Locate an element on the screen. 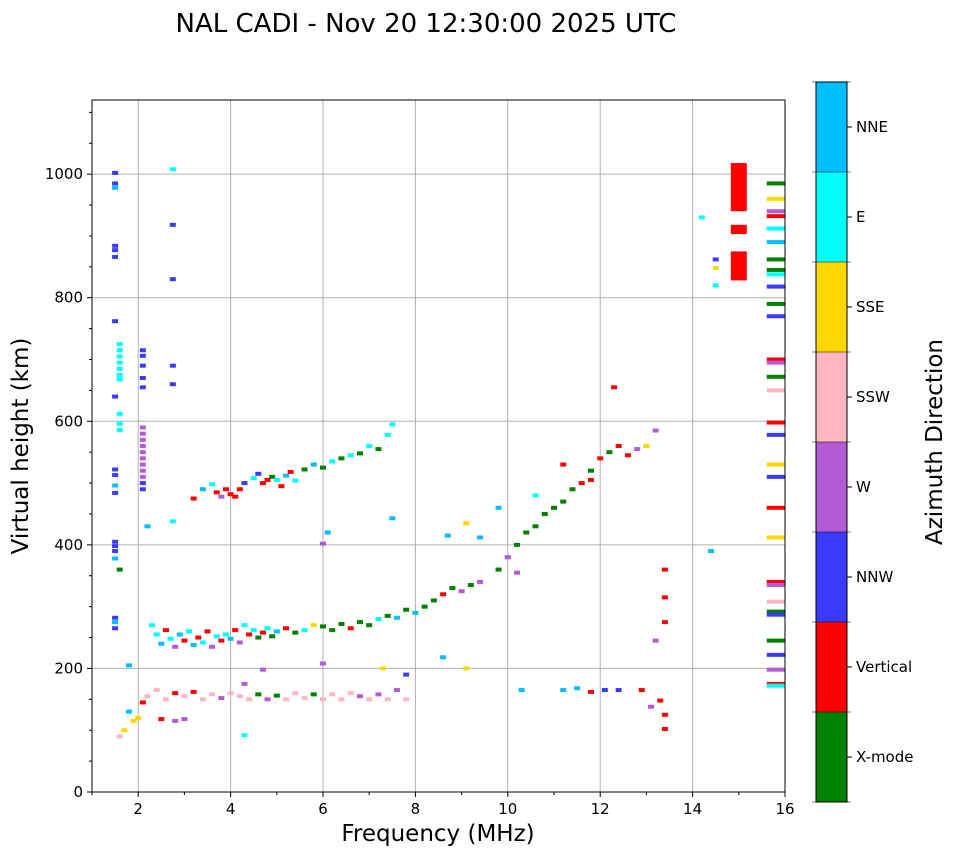 This screenshot has width=958, height=857. x-tick-label: 16 is located at coordinates (784, 809).